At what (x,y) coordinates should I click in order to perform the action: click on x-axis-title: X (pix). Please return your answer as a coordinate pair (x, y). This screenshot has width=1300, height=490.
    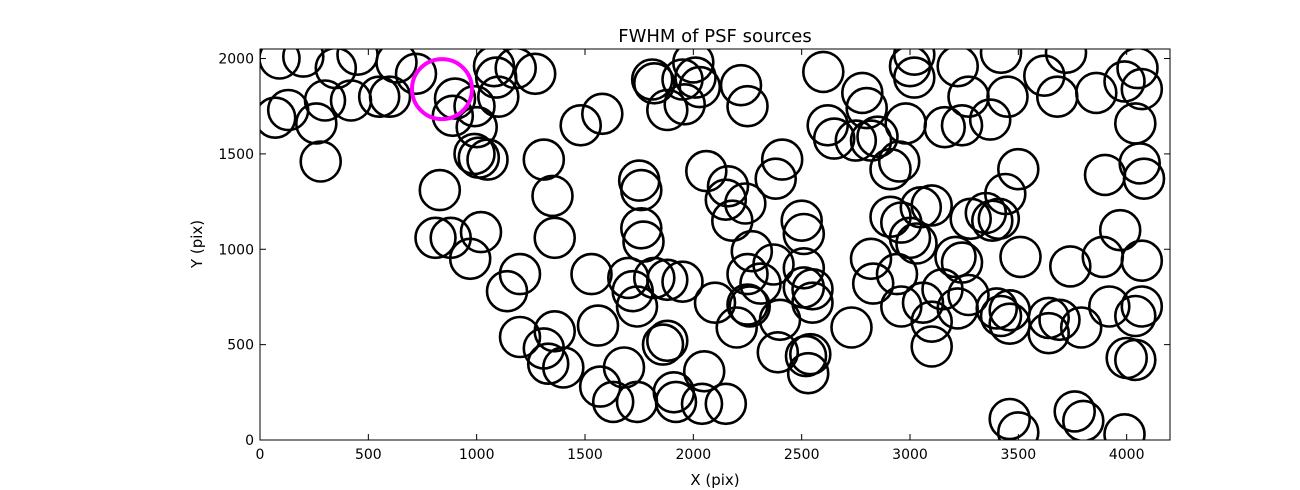
    Looking at the image, I should click on (714, 480).